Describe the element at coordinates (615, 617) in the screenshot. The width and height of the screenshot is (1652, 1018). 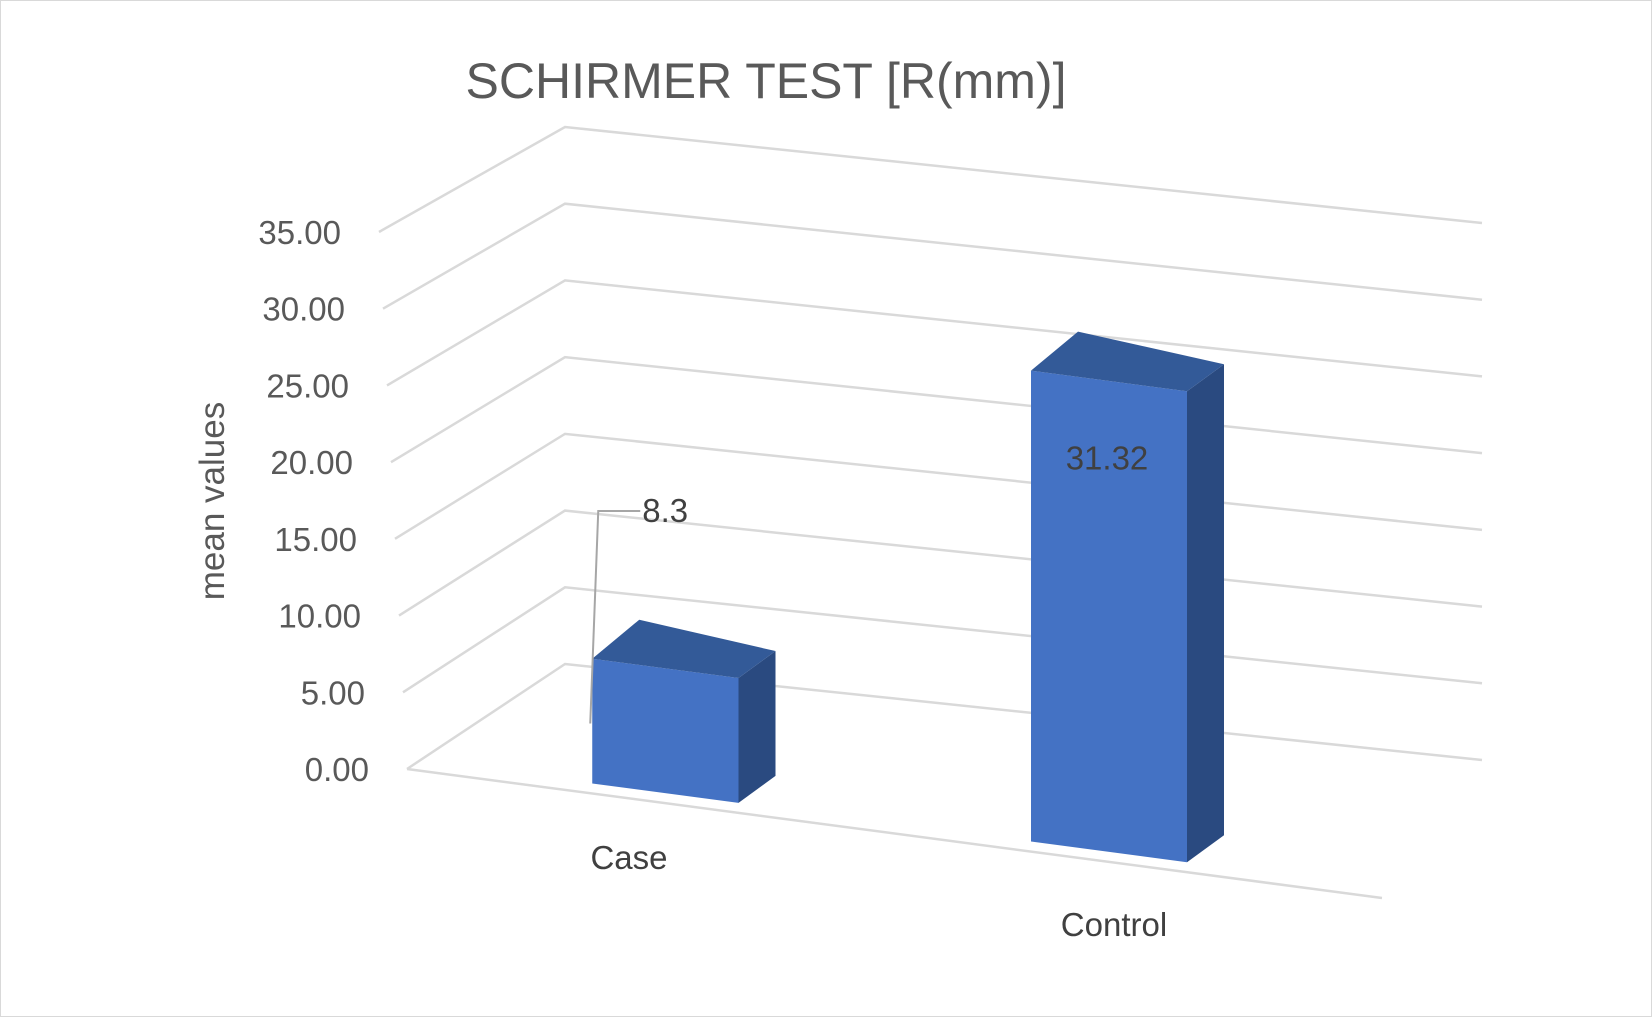
I see `data-label-leader-line` at that location.